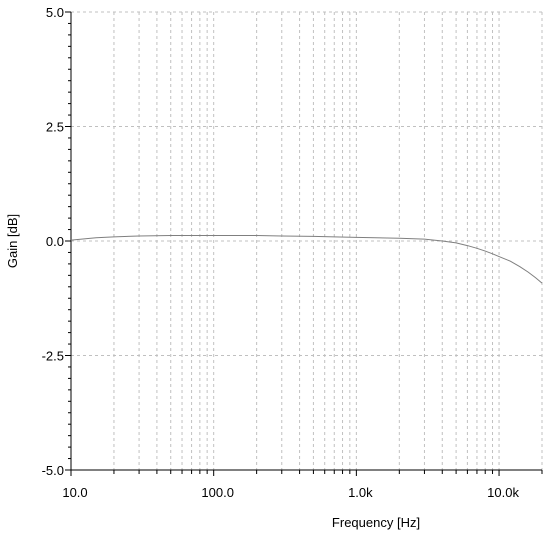 This screenshot has height=540, width=548. What do you see at coordinates (376, 522) in the screenshot?
I see `x-axis-title: Frequency [Hz]` at bounding box center [376, 522].